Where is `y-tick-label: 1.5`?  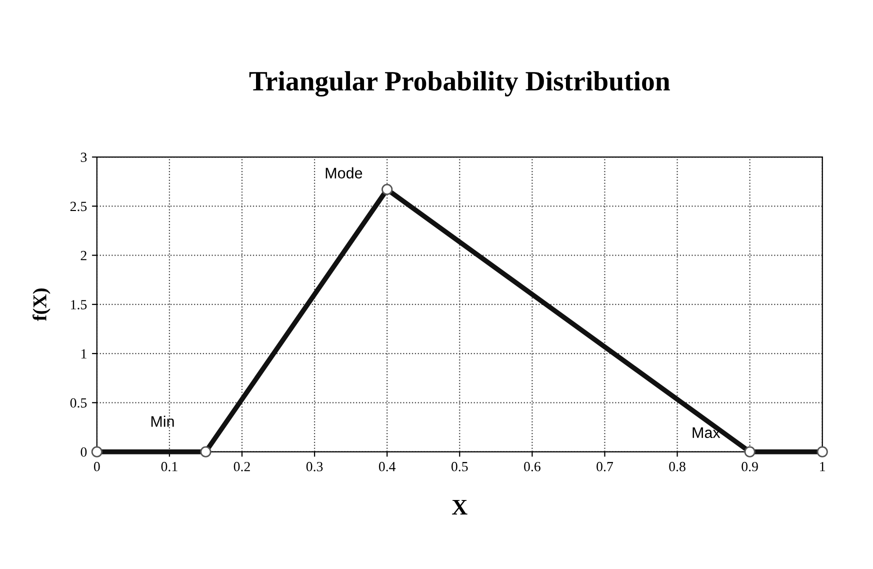 y-tick-label: 1.5 is located at coordinates (79, 305).